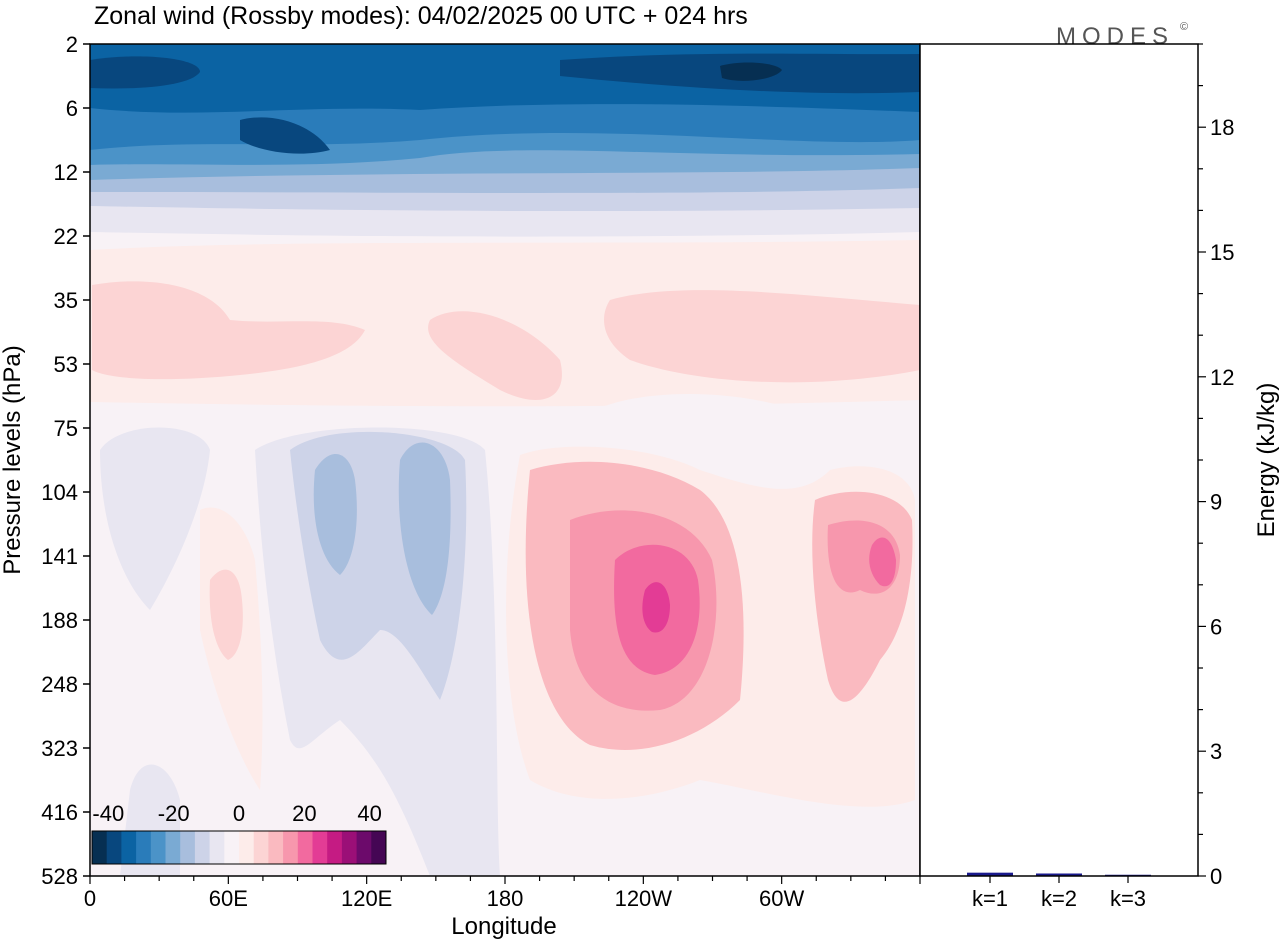  I want to click on y-tick-label: 22, so click(66, 236).